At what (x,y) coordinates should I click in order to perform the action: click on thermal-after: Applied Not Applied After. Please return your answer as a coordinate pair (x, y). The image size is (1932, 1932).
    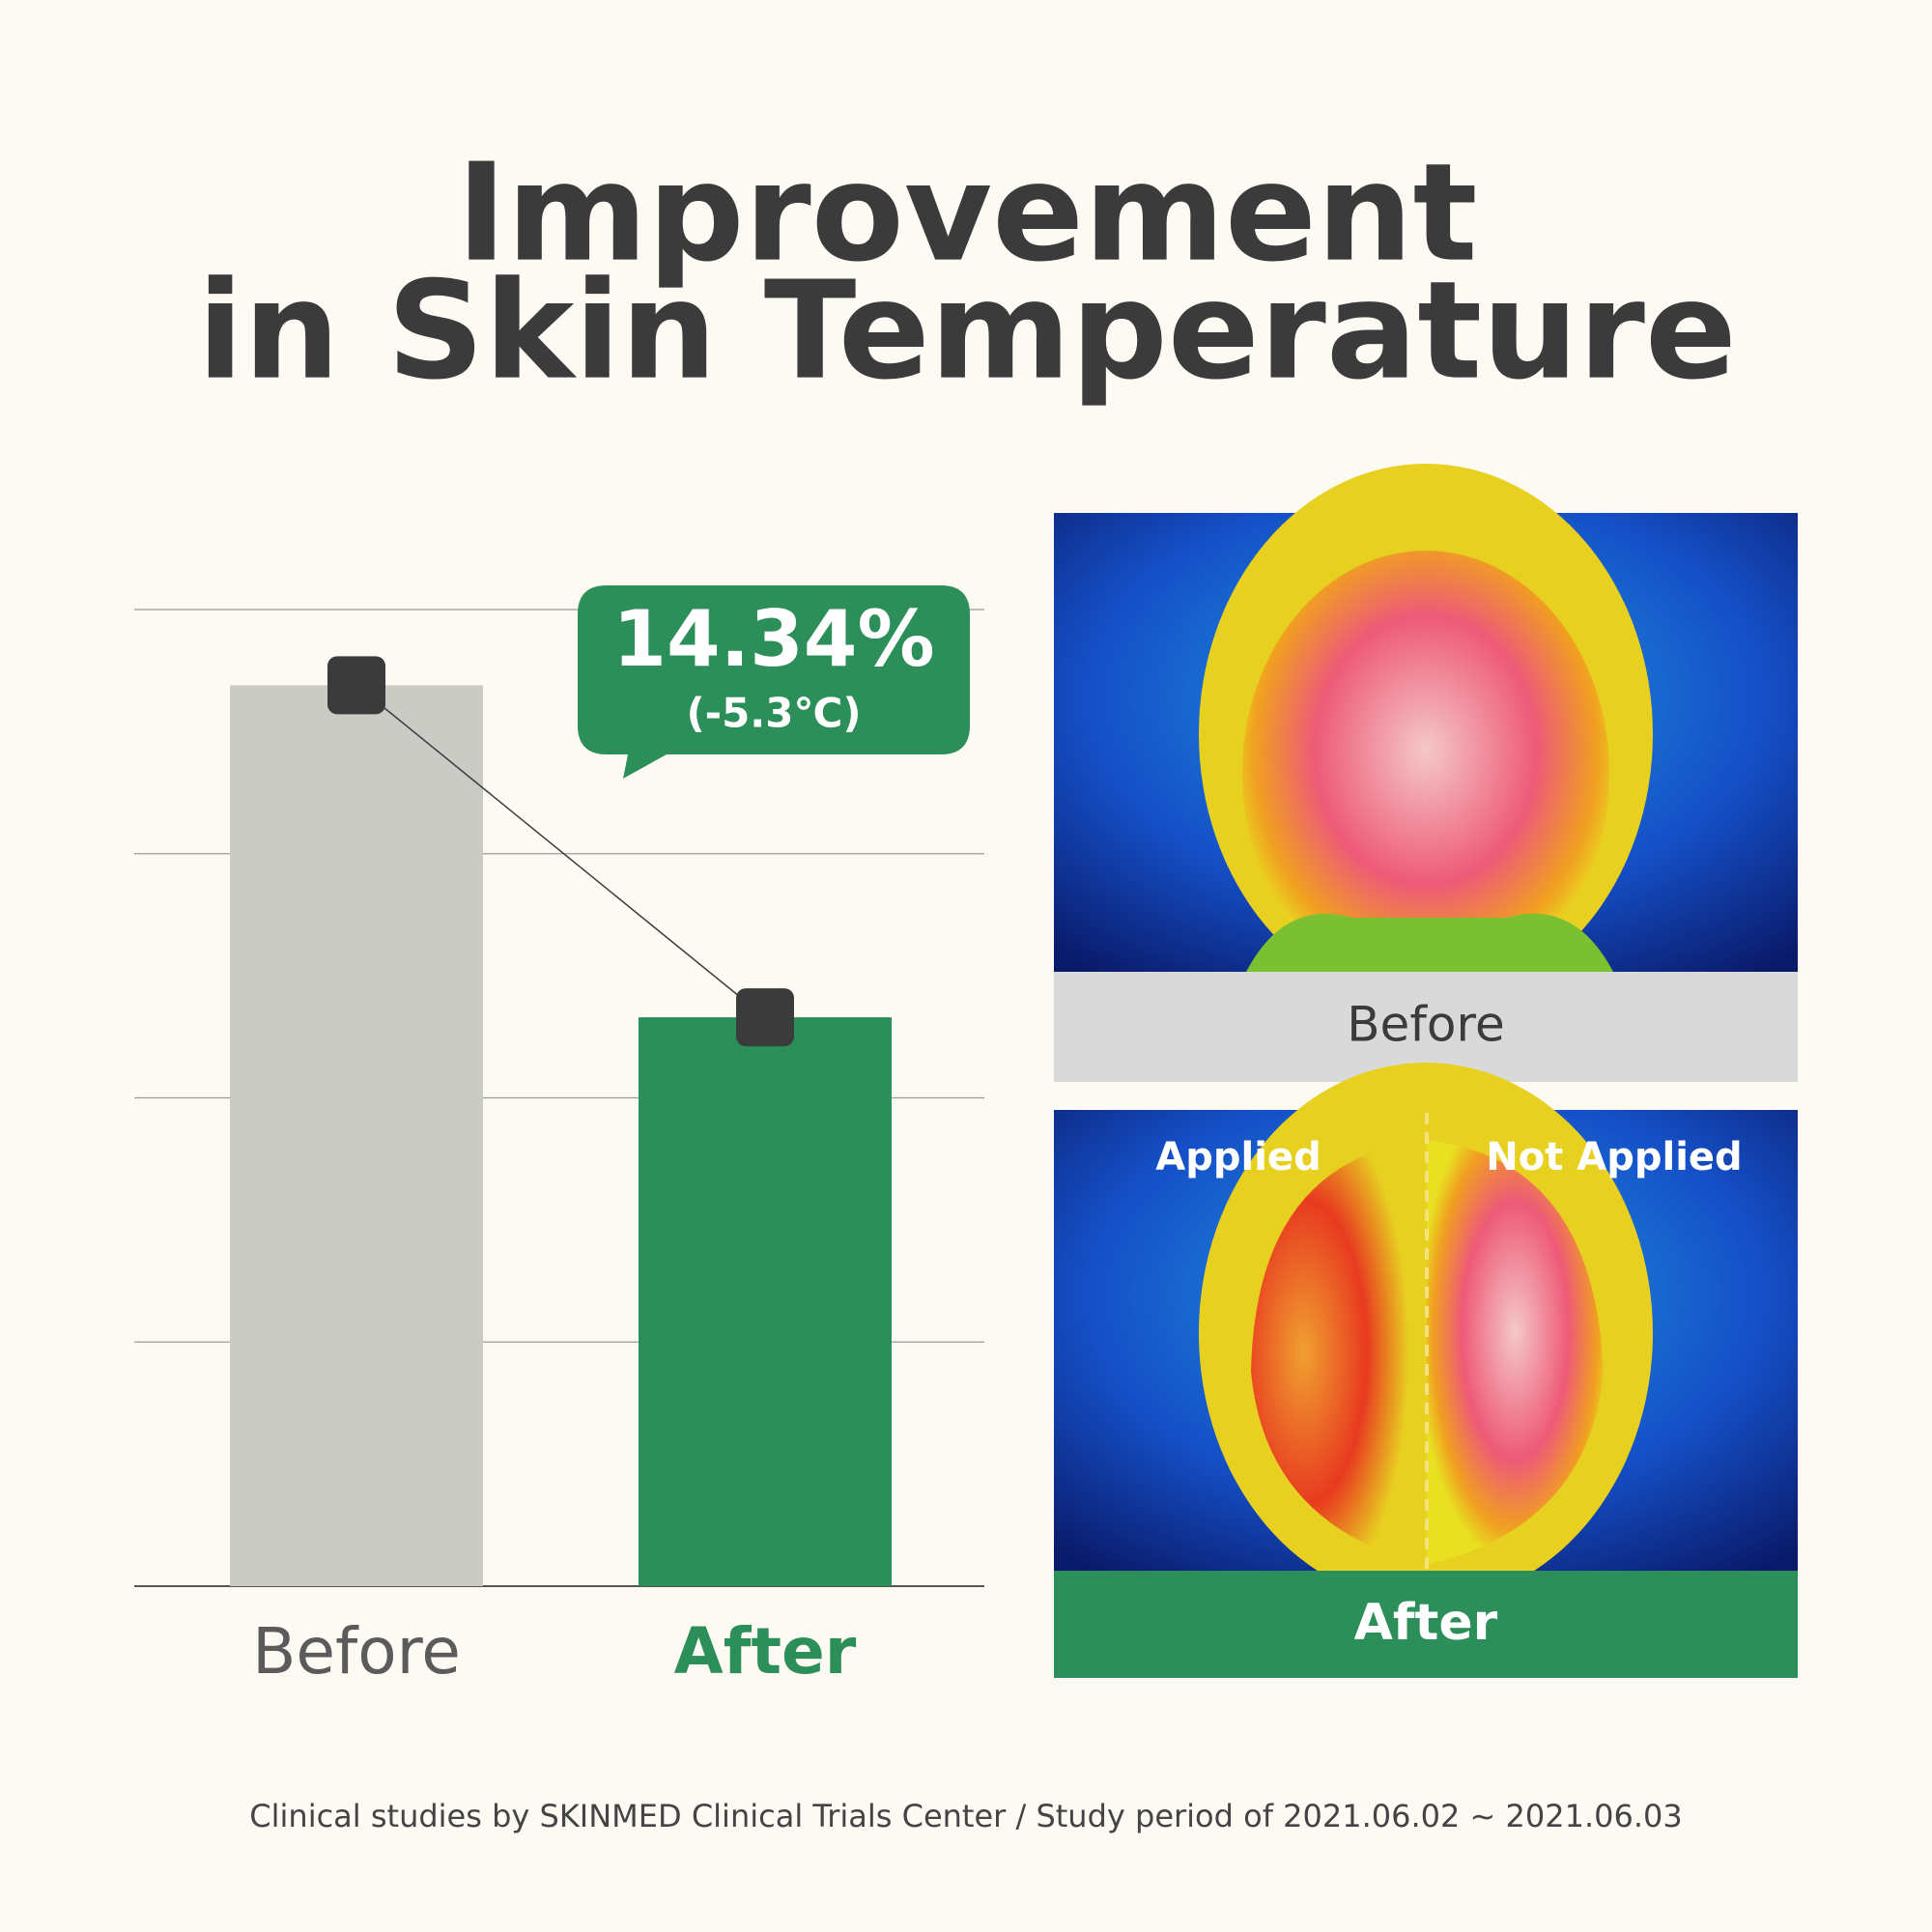
    Looking at the image, I should click on (1426, 1370).